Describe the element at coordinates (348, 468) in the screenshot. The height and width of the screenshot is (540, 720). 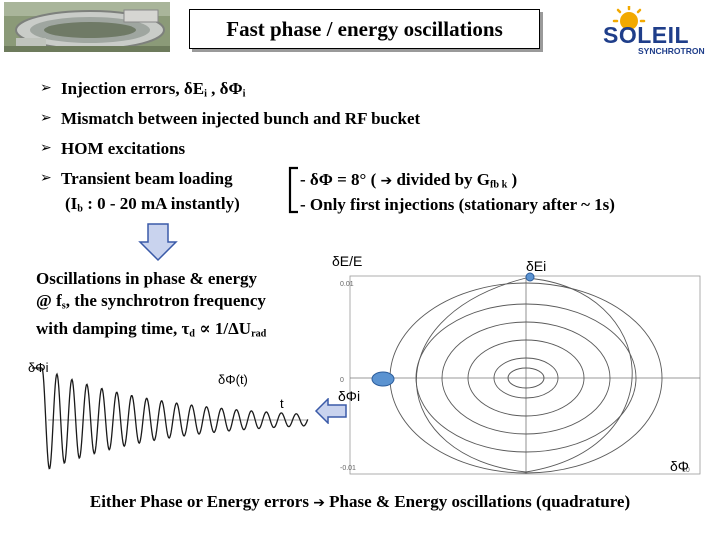
I see `svg-text: -0.01` at that location.